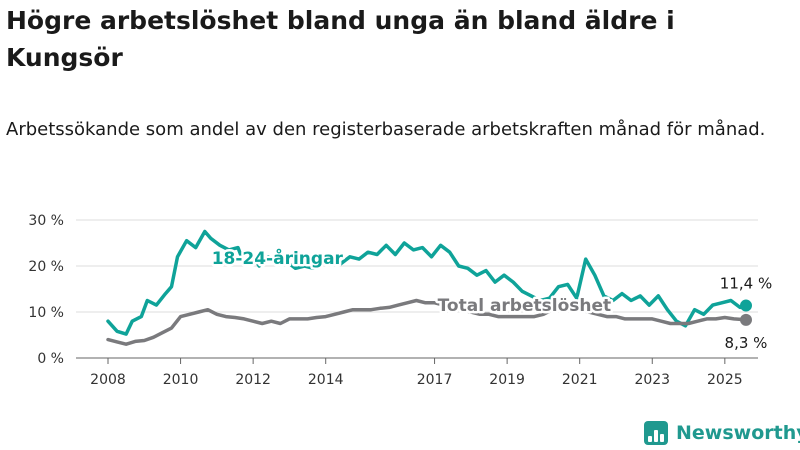  Describe the element at coordinates (652, 380) in the screenshot. I see `x-tick-label: 2023` at that location.